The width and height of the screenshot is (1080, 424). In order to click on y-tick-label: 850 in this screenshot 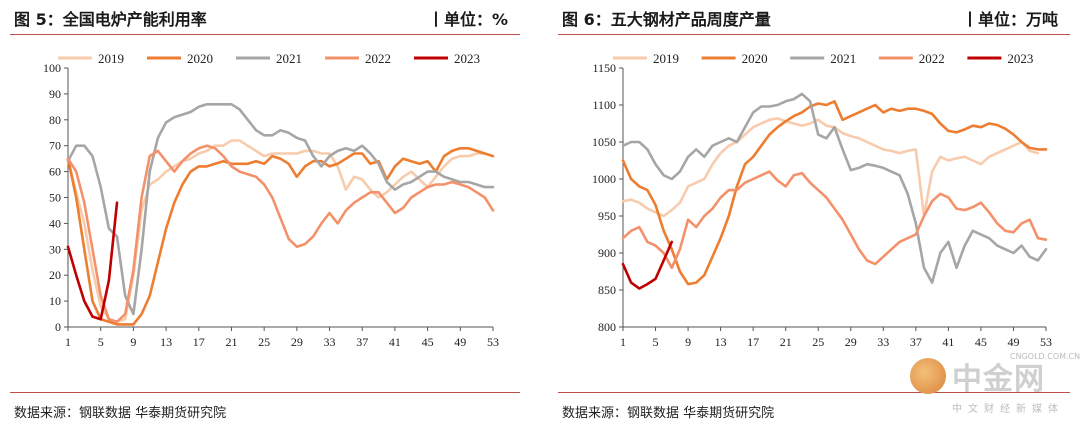, I will do `click(607, 290)`.